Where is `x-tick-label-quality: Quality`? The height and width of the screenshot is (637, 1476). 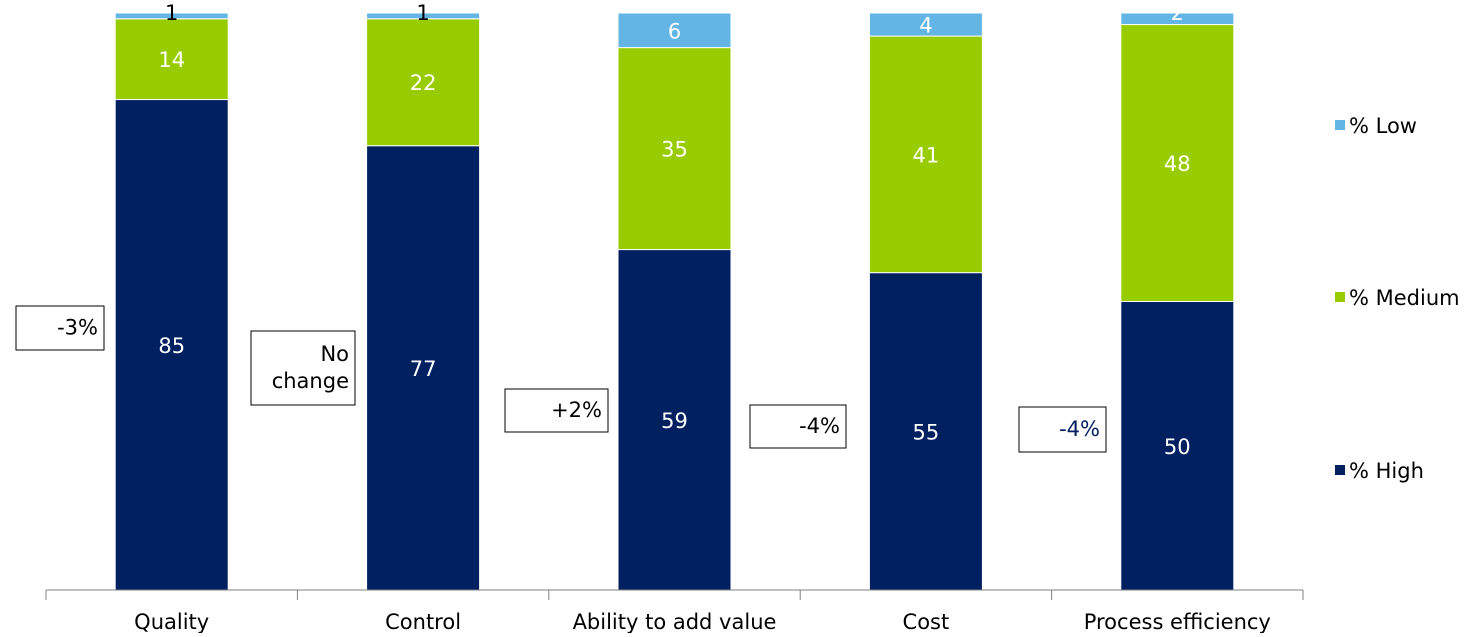 x-tick-label-quality: Quality is located at coordinates (171, 621).